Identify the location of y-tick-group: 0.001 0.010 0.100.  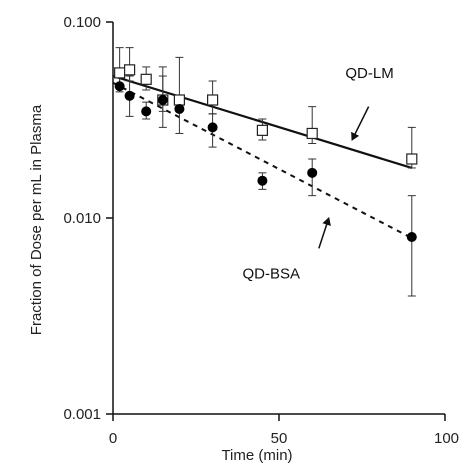
(88, 218).